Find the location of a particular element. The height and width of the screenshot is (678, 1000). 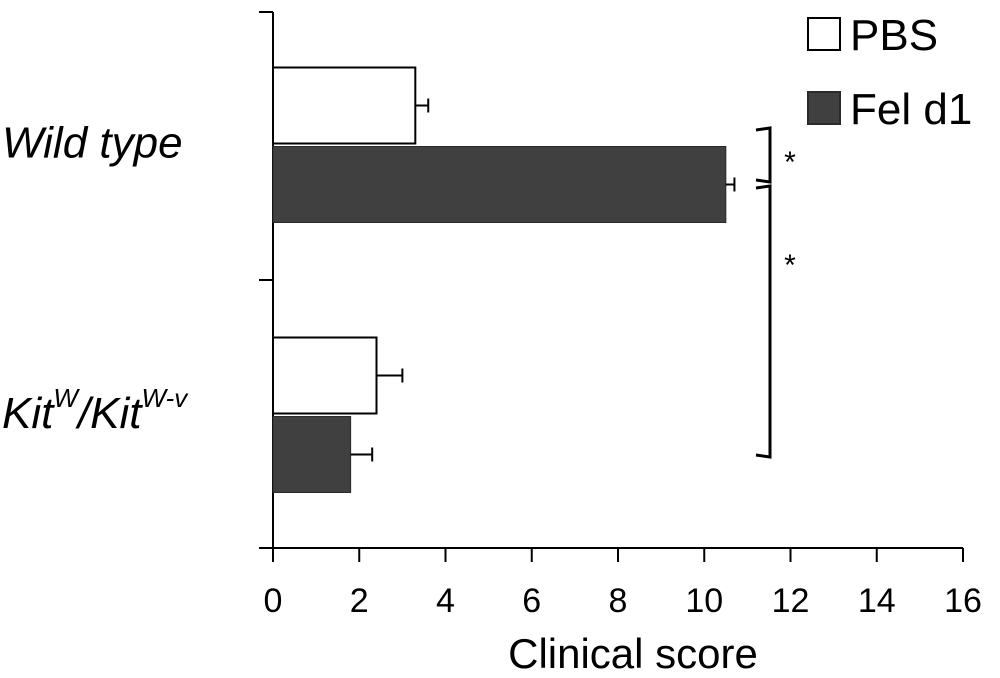

category-label-part: W is located at coordinates (66, 398).